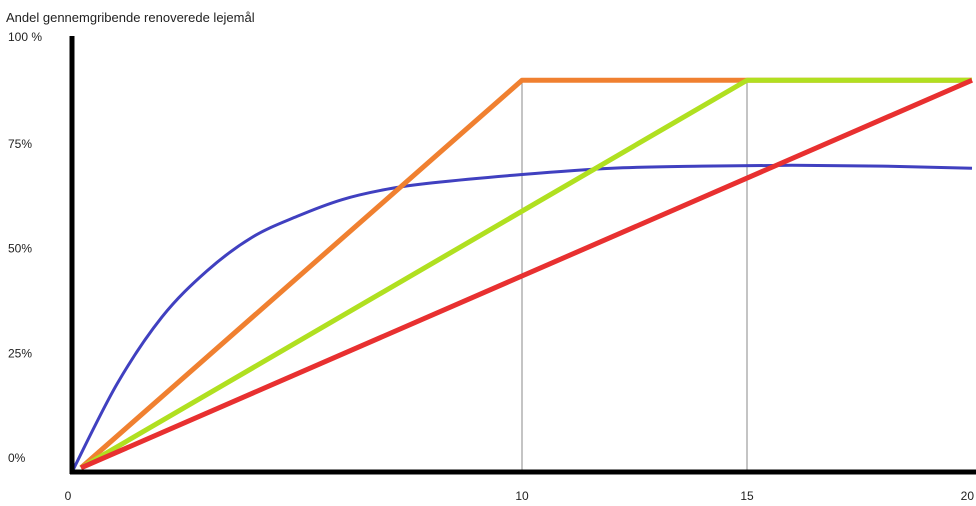 The height and width of the screenshot is (506, 976). I want to click on y-tick-label: 0%, so click(17, 458).